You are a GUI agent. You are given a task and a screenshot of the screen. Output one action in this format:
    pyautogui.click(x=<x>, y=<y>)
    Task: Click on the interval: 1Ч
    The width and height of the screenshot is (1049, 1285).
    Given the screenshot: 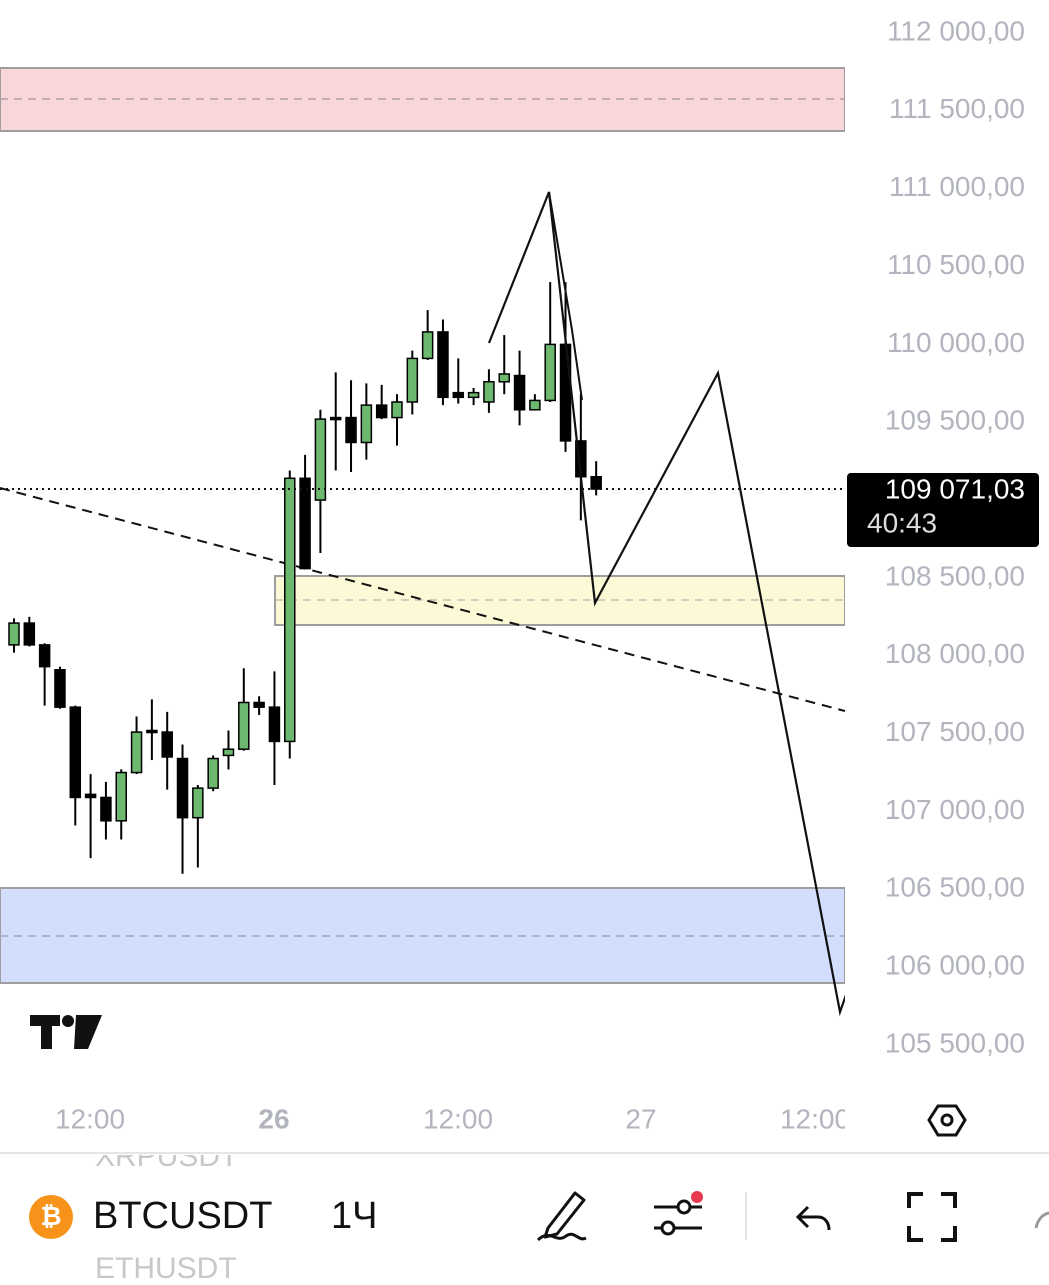 What is the action you would take?
    pyautogui.click(x=354, y=1216)
    